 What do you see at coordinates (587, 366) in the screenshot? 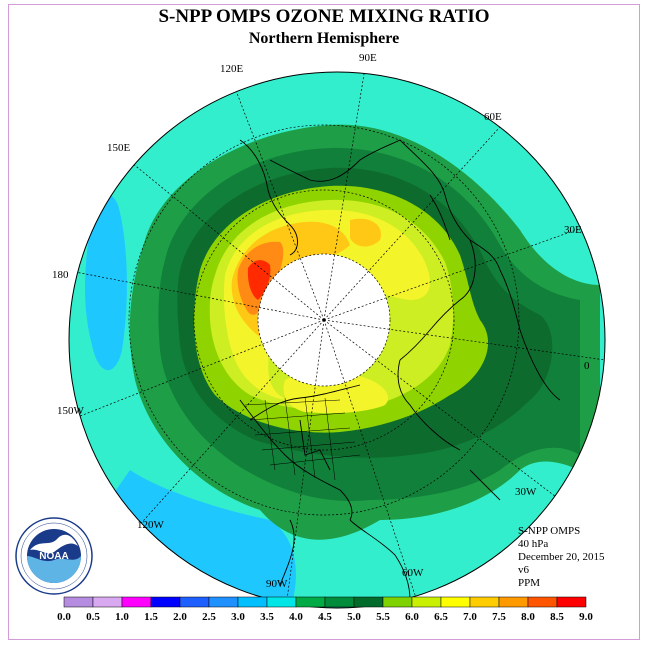
I see `lon-label-0: 0` at bounding box center [587, 366].